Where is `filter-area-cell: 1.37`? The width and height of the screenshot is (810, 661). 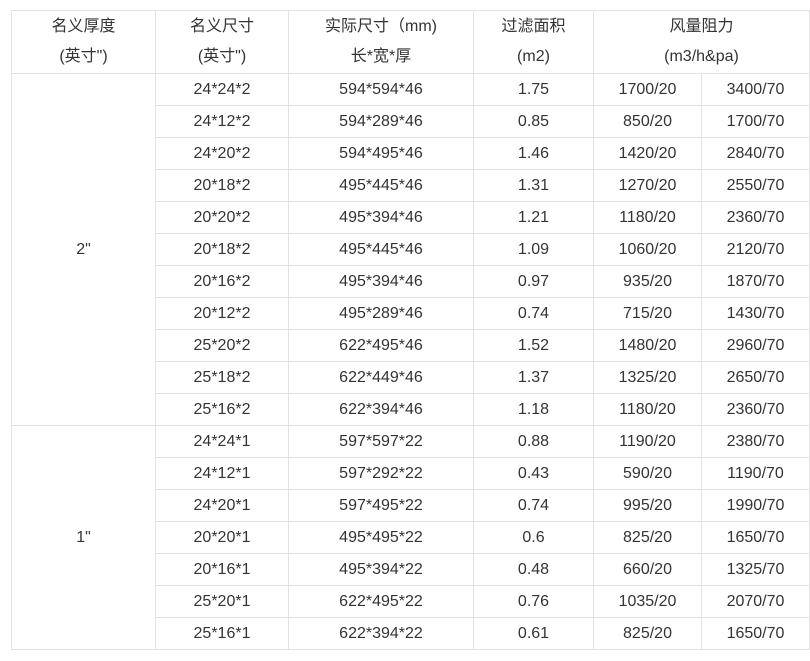
filter-area-cell: 1.37 is located at coordinates (533, 377).